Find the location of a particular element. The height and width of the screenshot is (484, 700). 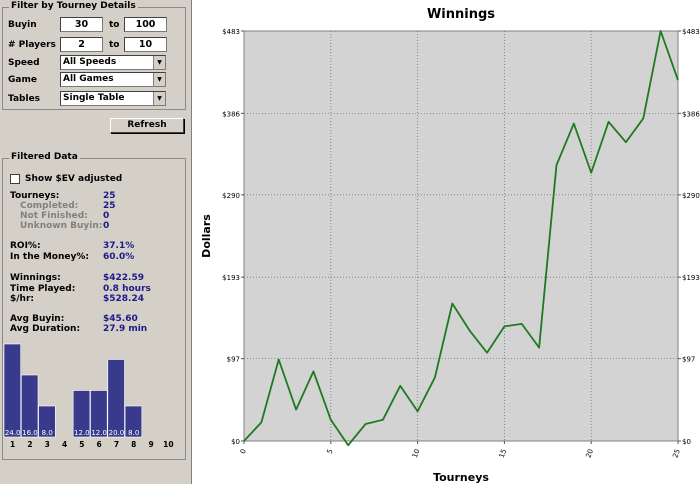

speed-select: All Speeds ▼ is located at coordinates (113, 62).